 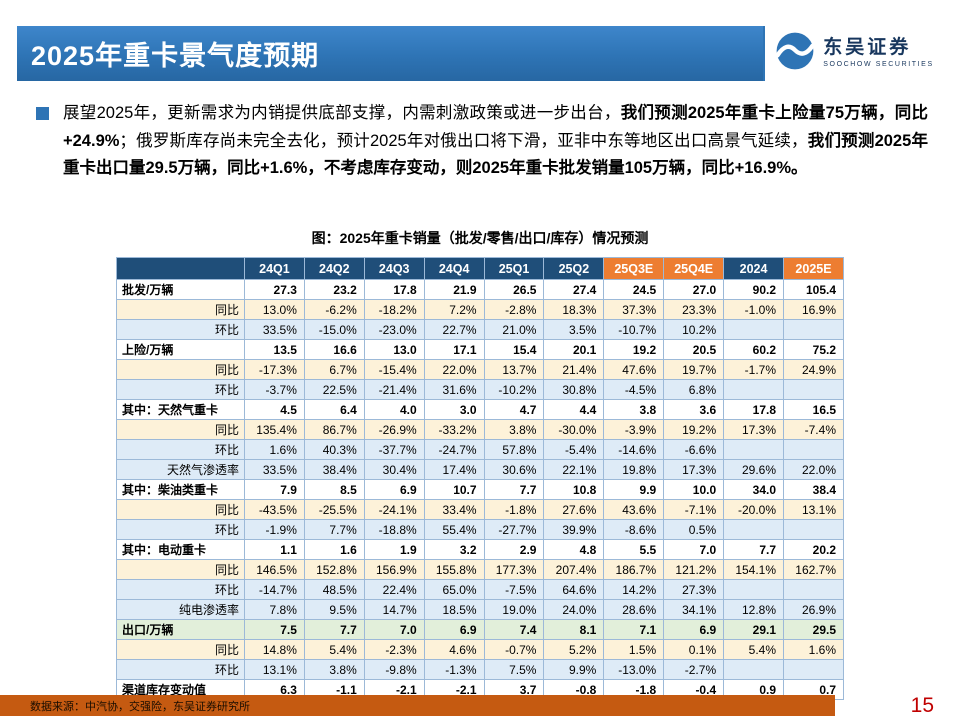 I want to click on cell: -13.0%, so click(x=634, y=669).